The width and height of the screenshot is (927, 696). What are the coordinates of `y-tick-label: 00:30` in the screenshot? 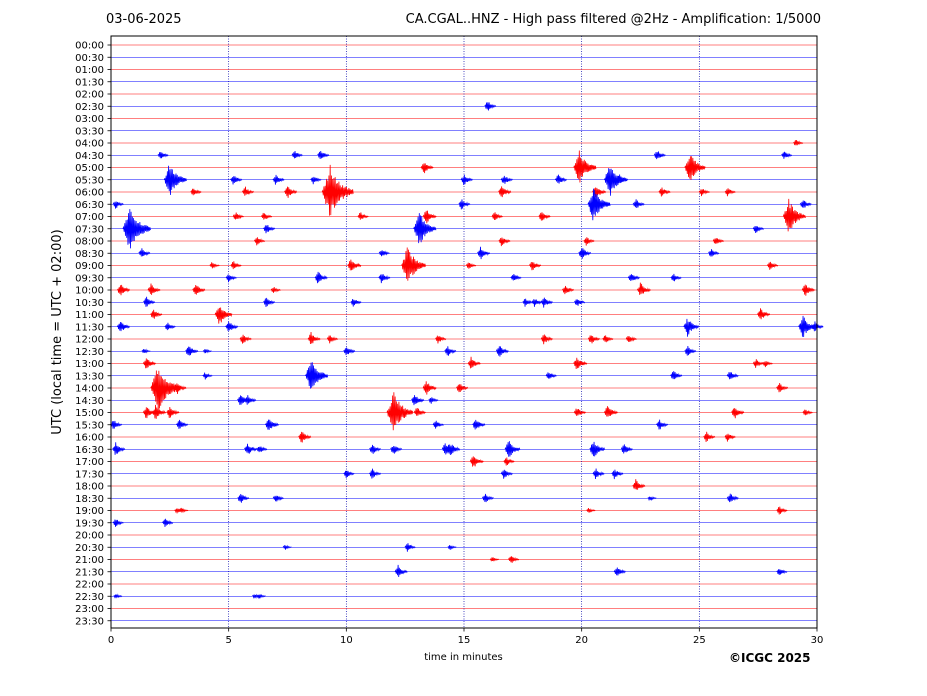 It's located at (89, 58).